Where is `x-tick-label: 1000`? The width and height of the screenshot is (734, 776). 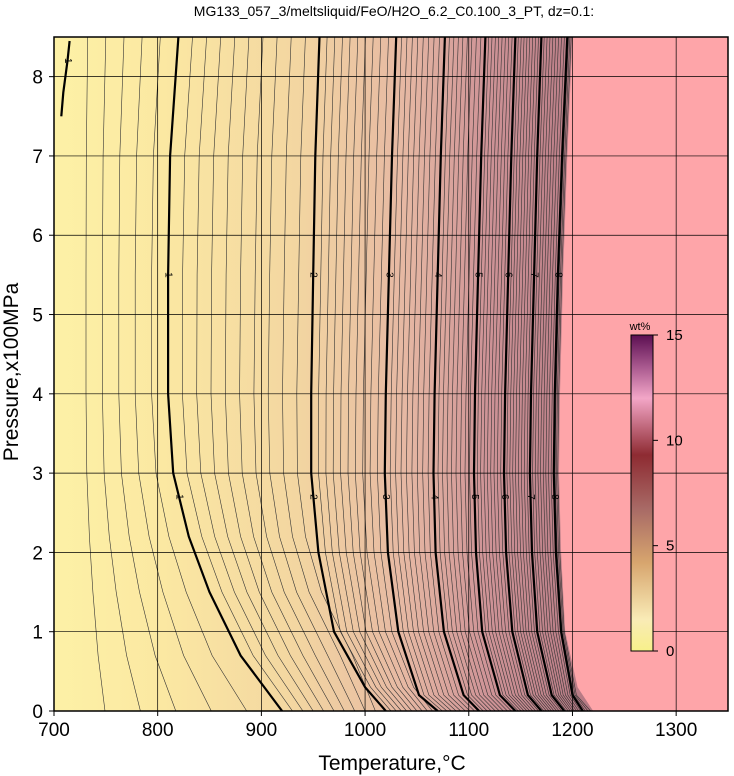
x-tick-label: 1000 is located at coordinates (365, 730).